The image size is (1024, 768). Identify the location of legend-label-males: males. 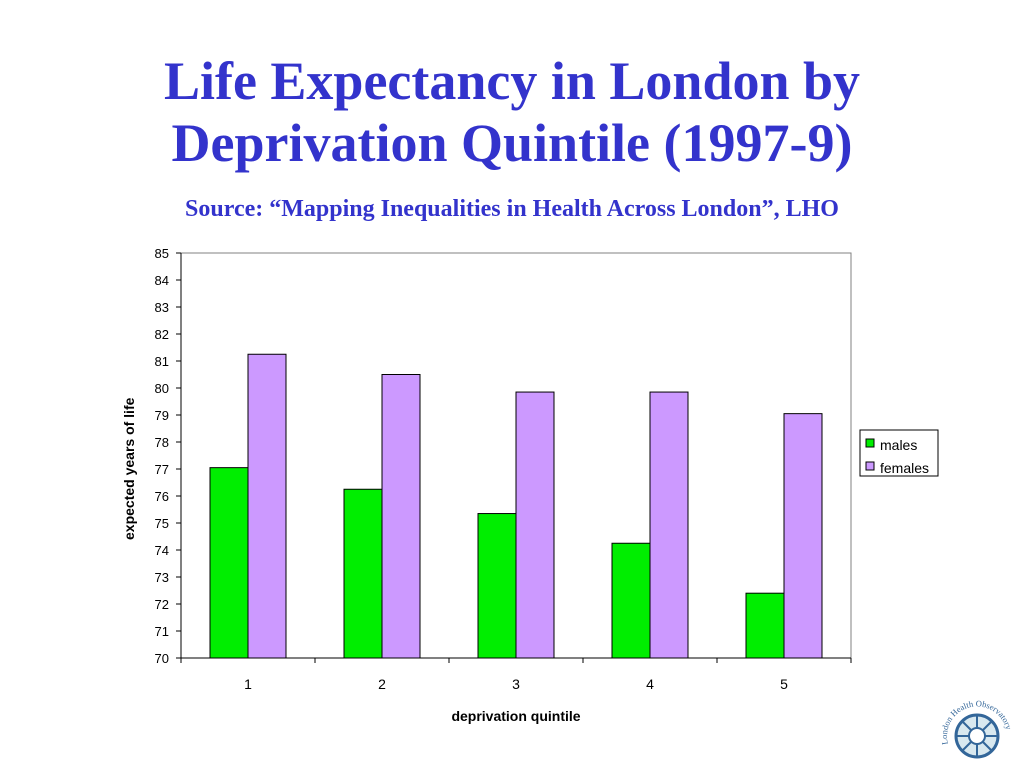
(898, 445).